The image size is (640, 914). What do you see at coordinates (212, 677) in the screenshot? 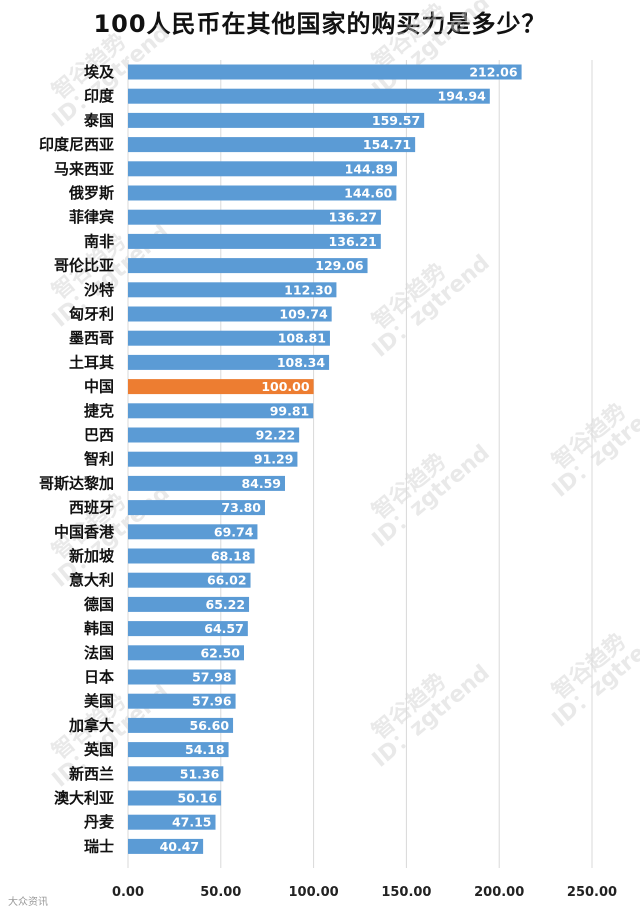
I see `data-label: 57.98` at bounding box center [212, 677].